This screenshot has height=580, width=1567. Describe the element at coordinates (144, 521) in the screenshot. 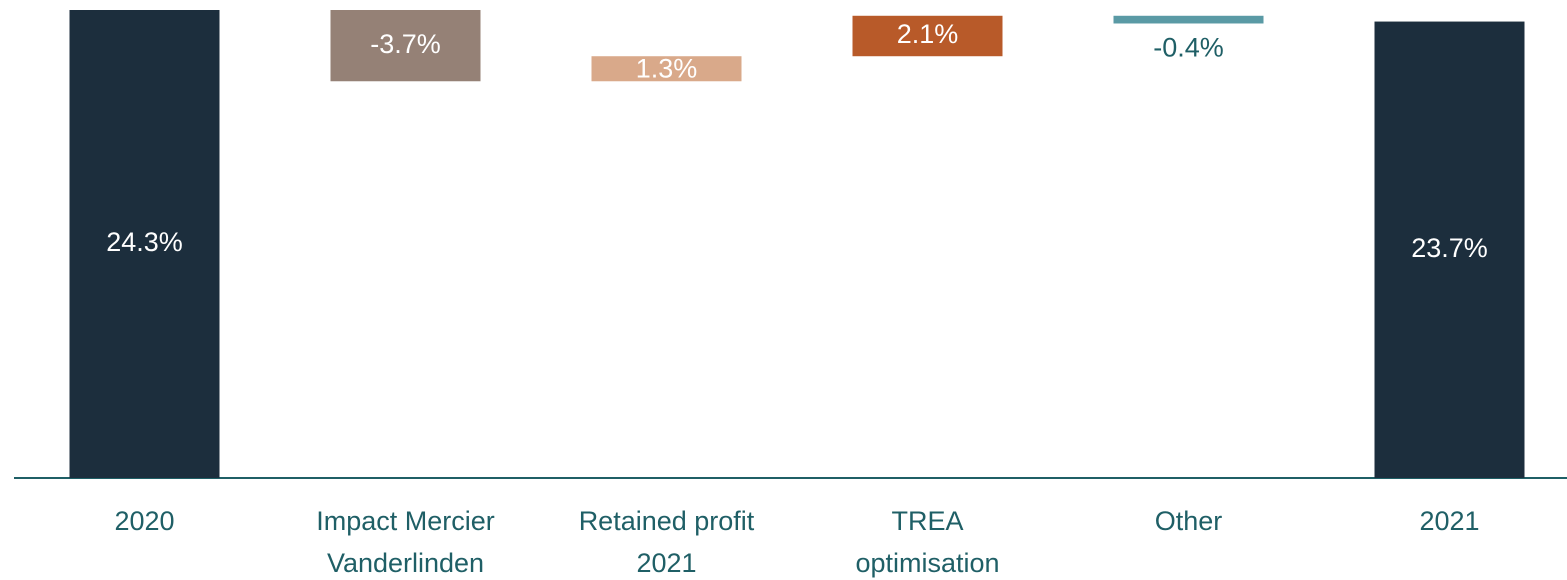

I see `x-tick-label: 2020` at that location.